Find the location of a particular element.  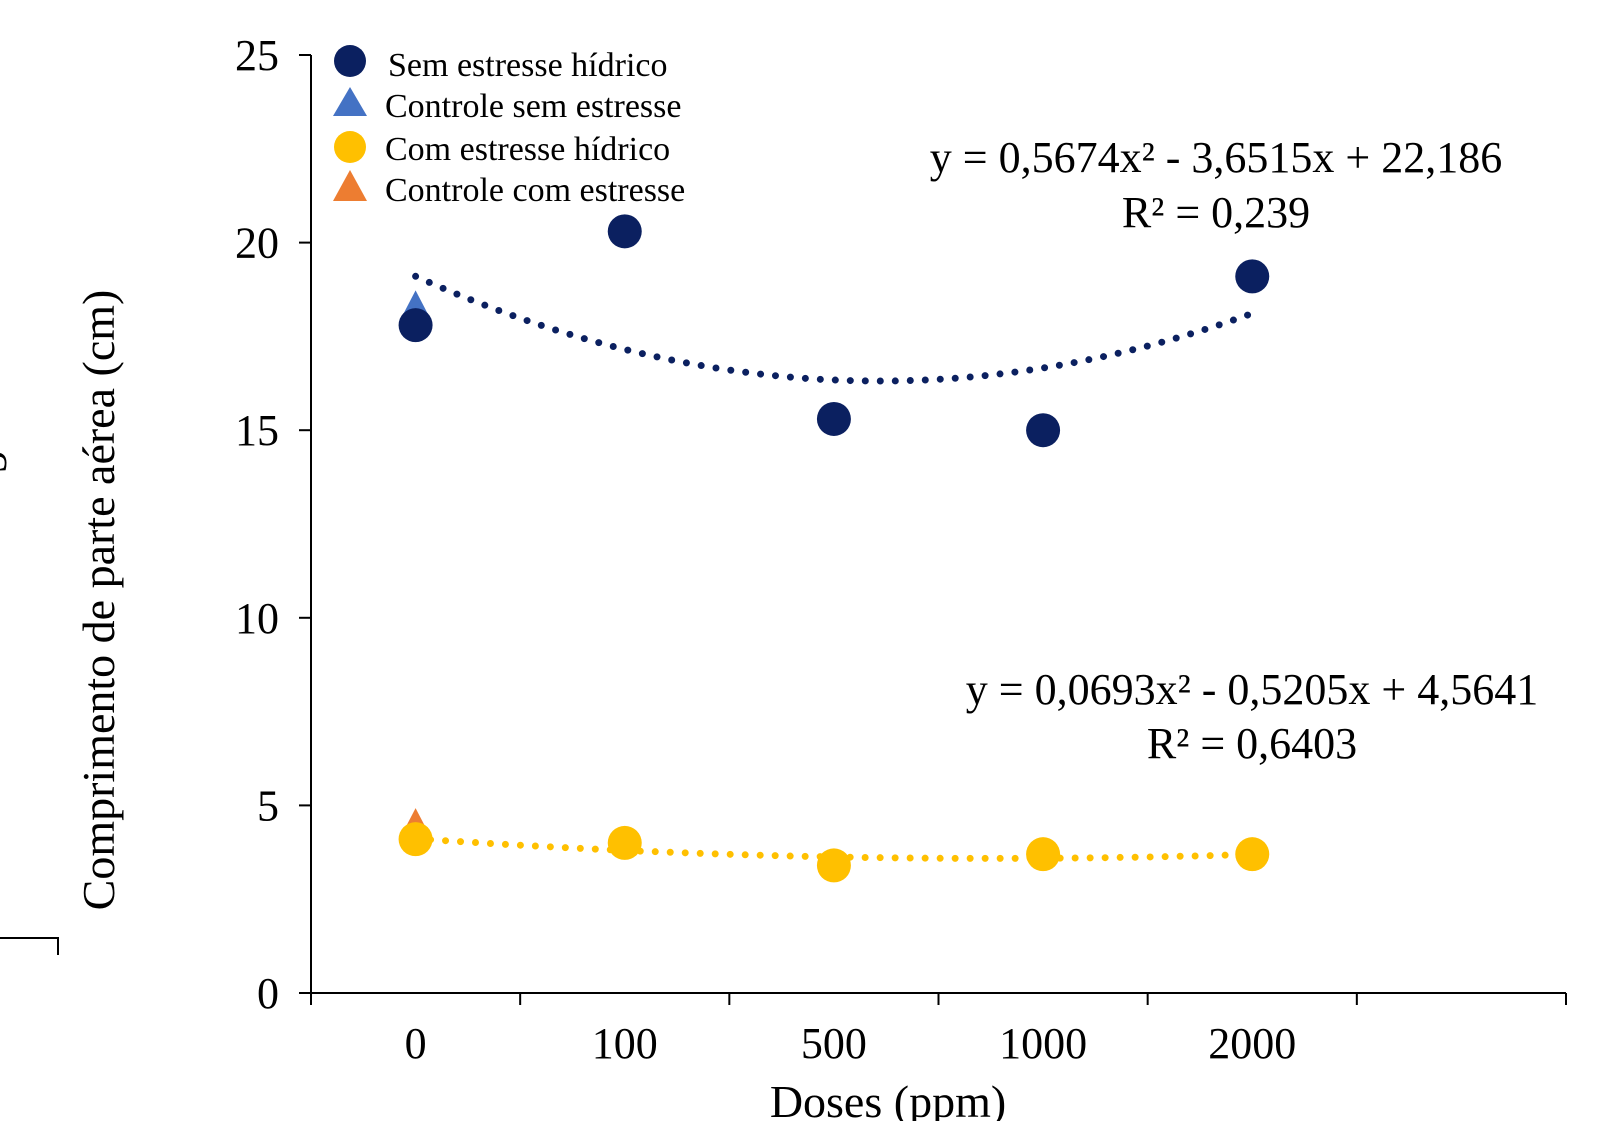

legend-label-sem-estresse: Sem estresse hídrico is located at coordinates (528, 65).